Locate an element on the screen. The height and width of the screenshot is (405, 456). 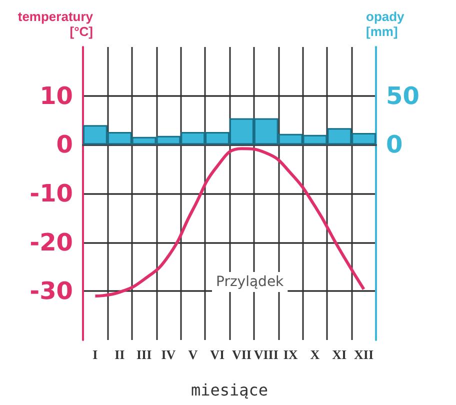
y-tick-label: -10 is located at coordinates (51, 194).